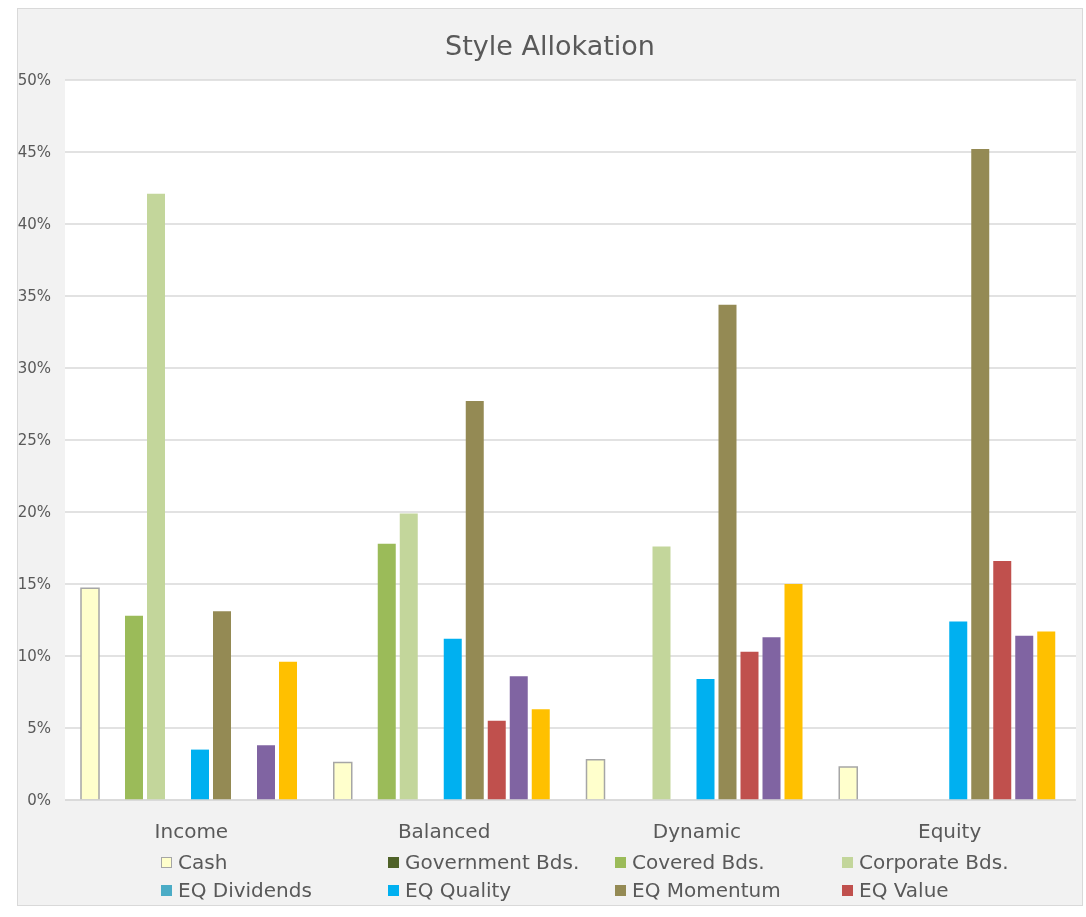  I want to click on legend-label: EQ Momentum, so click(706, 890).